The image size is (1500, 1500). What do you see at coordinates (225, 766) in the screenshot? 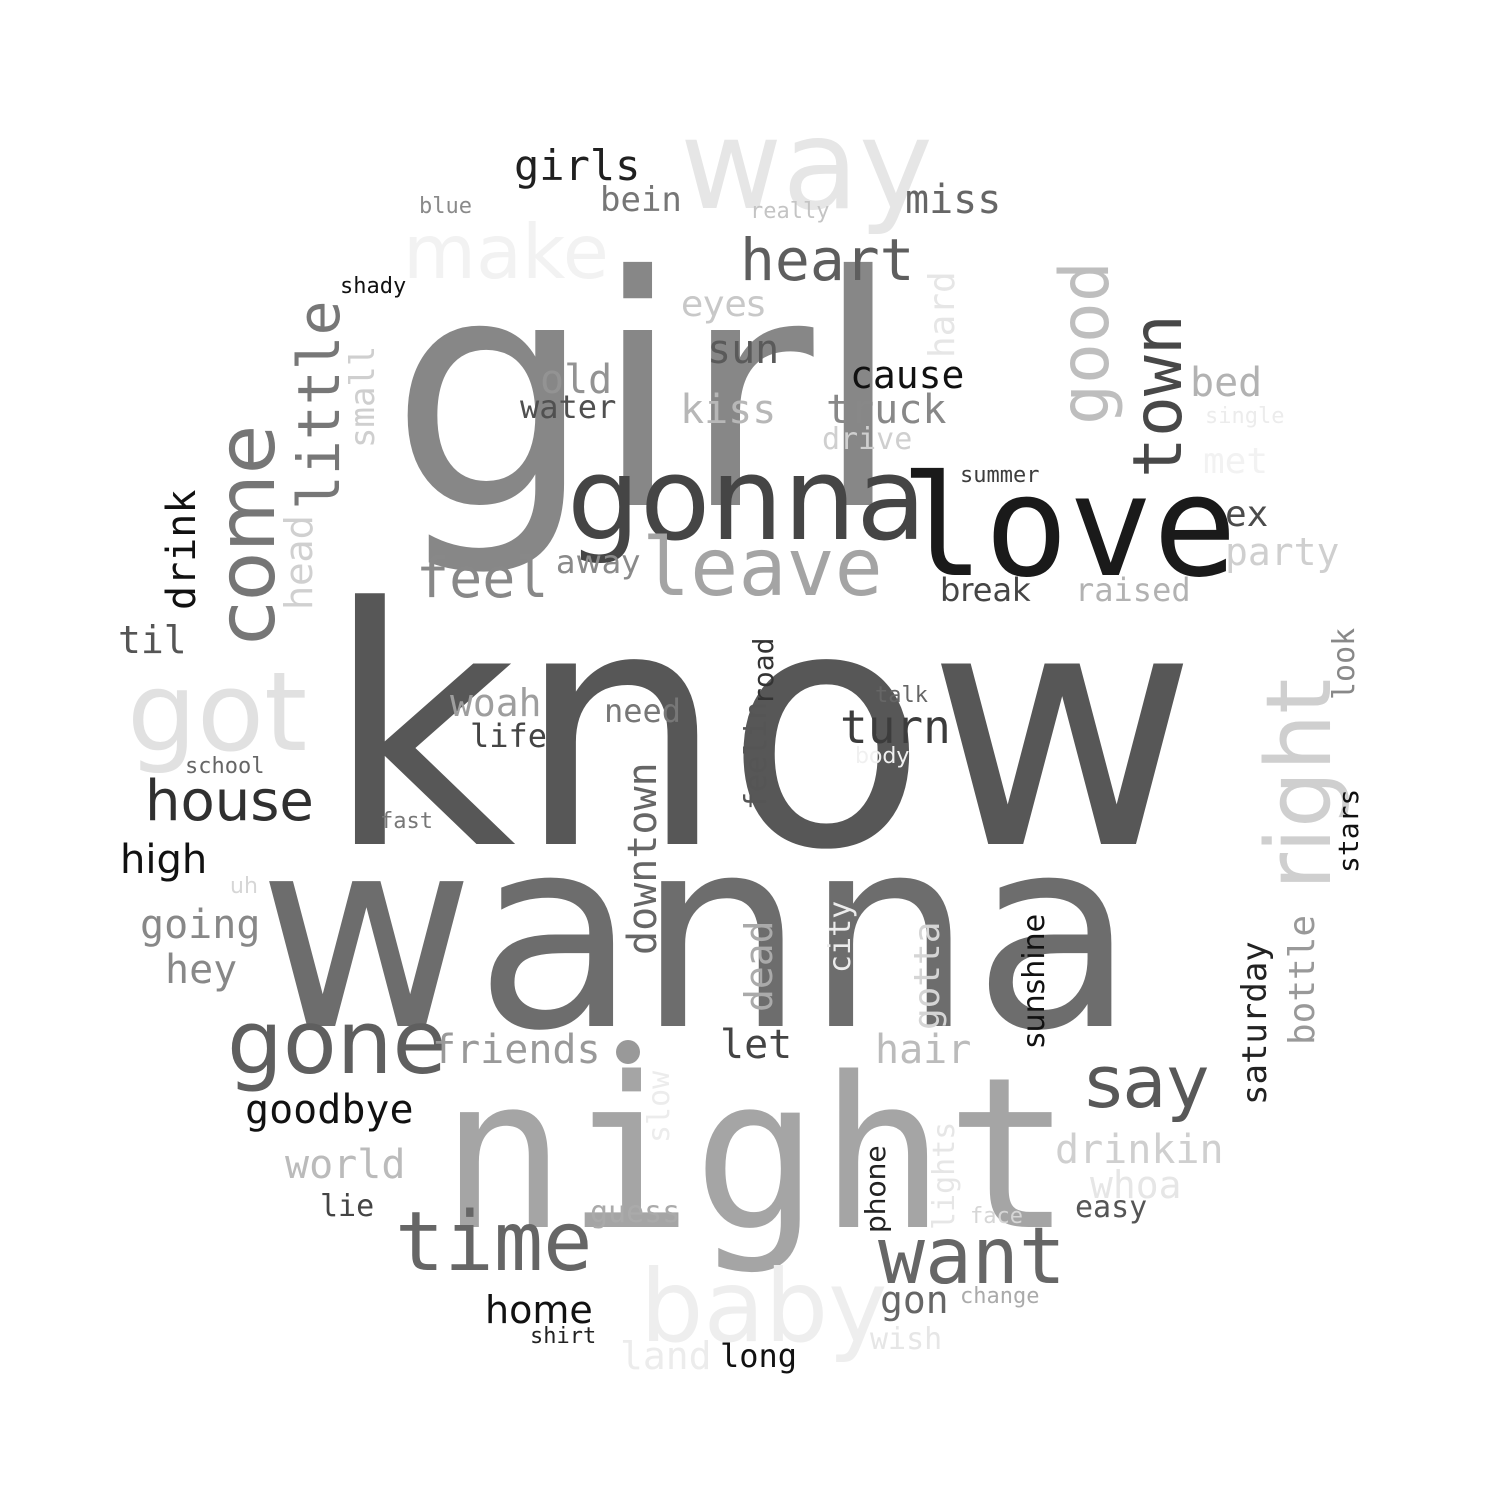
I see `word-school: school` at bounding box center [225, 766].